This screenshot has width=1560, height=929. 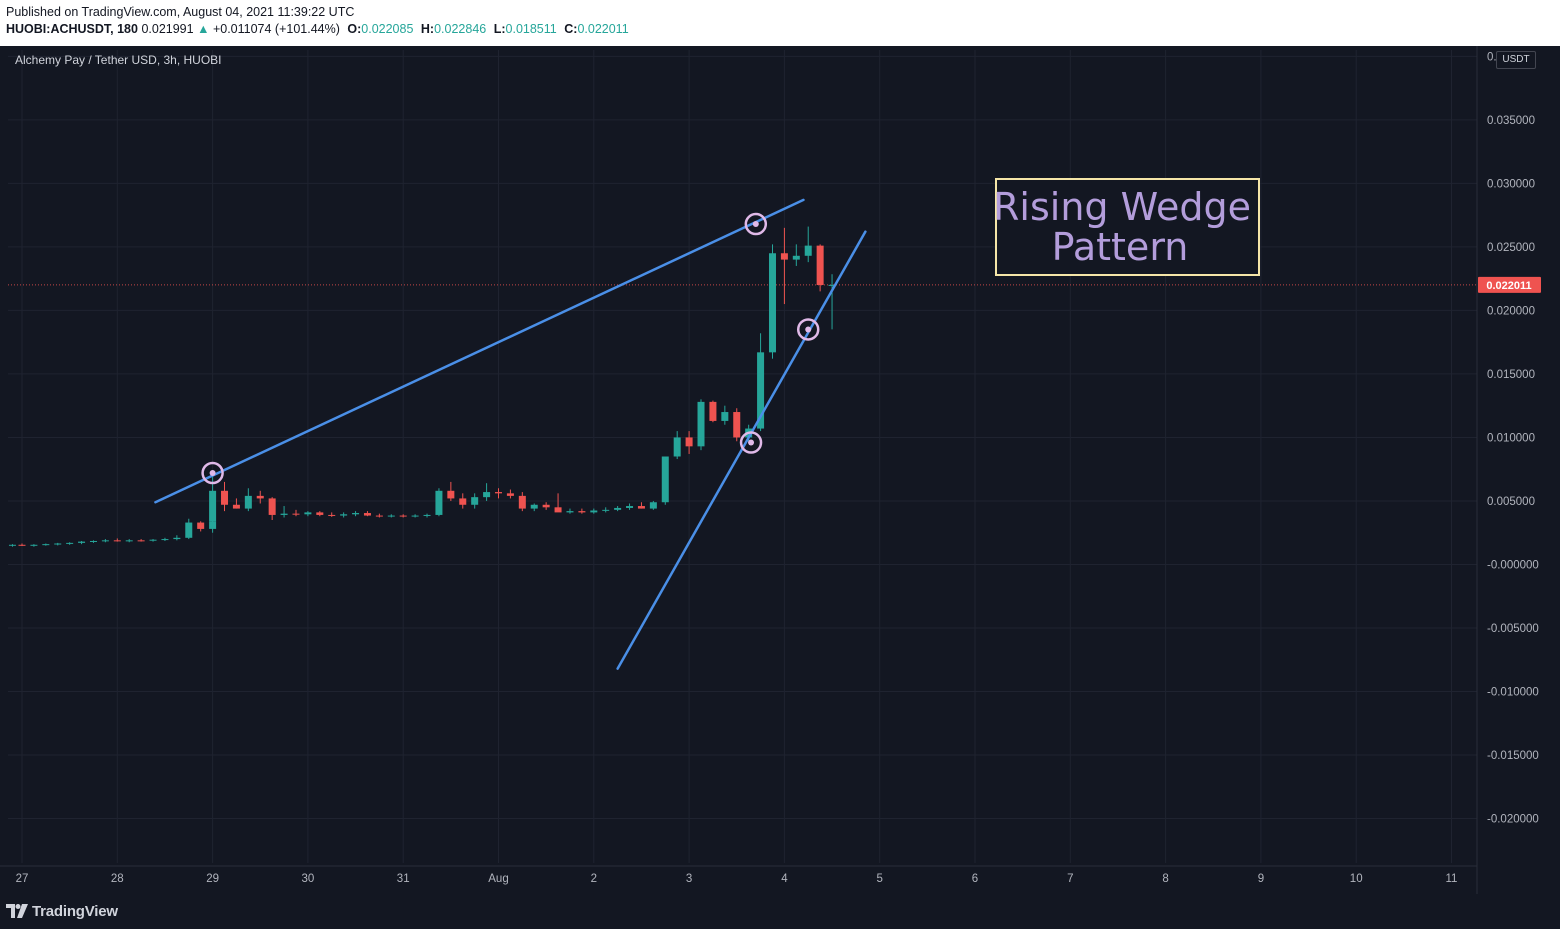 What do you see at coordinates (387, 29) in the screenshot?
I see `open-value: 0.022085` at bounding box center [387, 29].